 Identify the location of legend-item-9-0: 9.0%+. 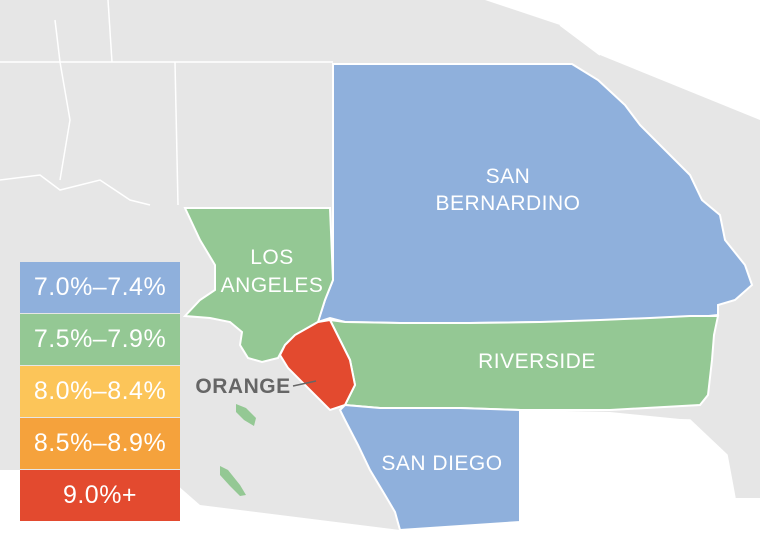
(100, 495).